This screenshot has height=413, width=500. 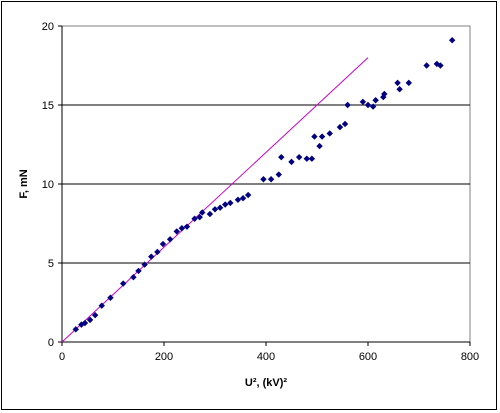 What do you see at coordinates (48, 27) in the screenshot?
I see `y-tick-label: 20` at bounding box center [48, 27].